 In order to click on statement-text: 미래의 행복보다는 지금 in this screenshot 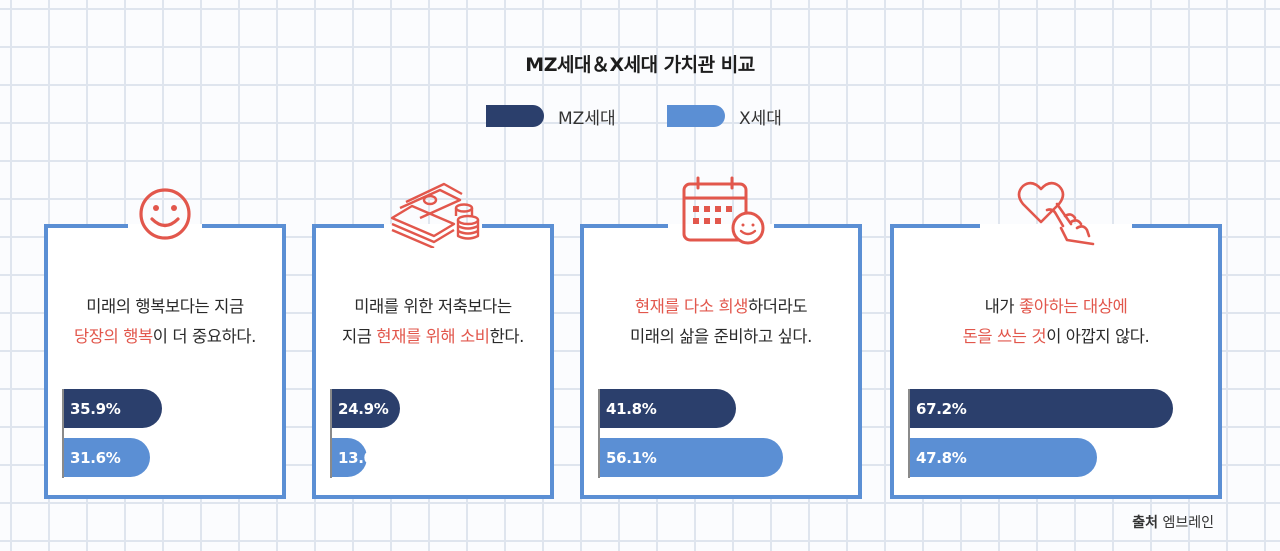, I will do `click(165, 306)`.